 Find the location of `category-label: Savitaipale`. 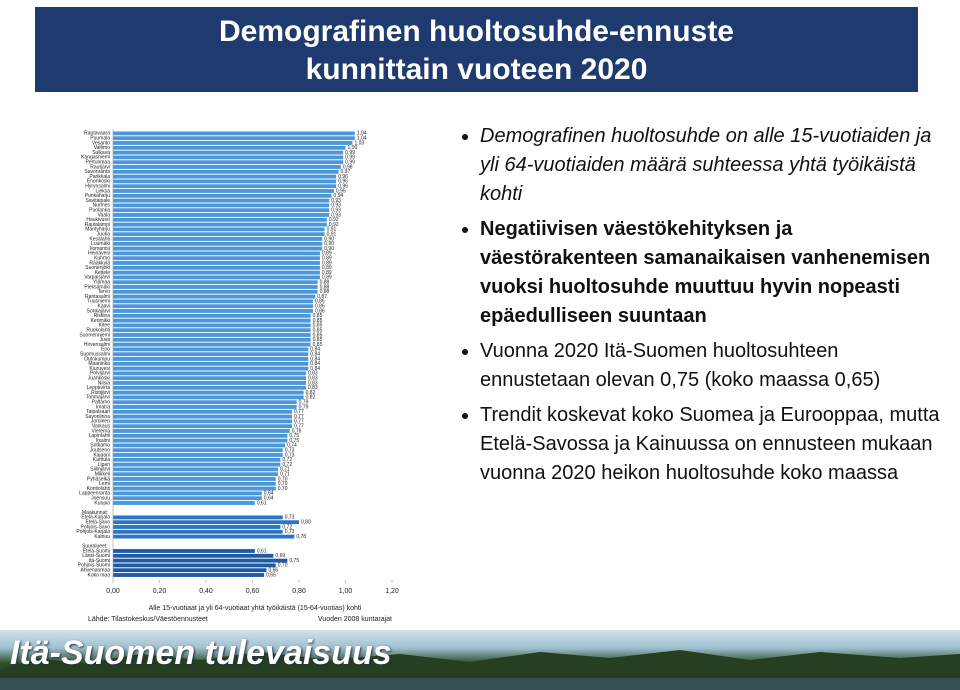

category-label: Savitaipale is located at coordinates (98, 201).